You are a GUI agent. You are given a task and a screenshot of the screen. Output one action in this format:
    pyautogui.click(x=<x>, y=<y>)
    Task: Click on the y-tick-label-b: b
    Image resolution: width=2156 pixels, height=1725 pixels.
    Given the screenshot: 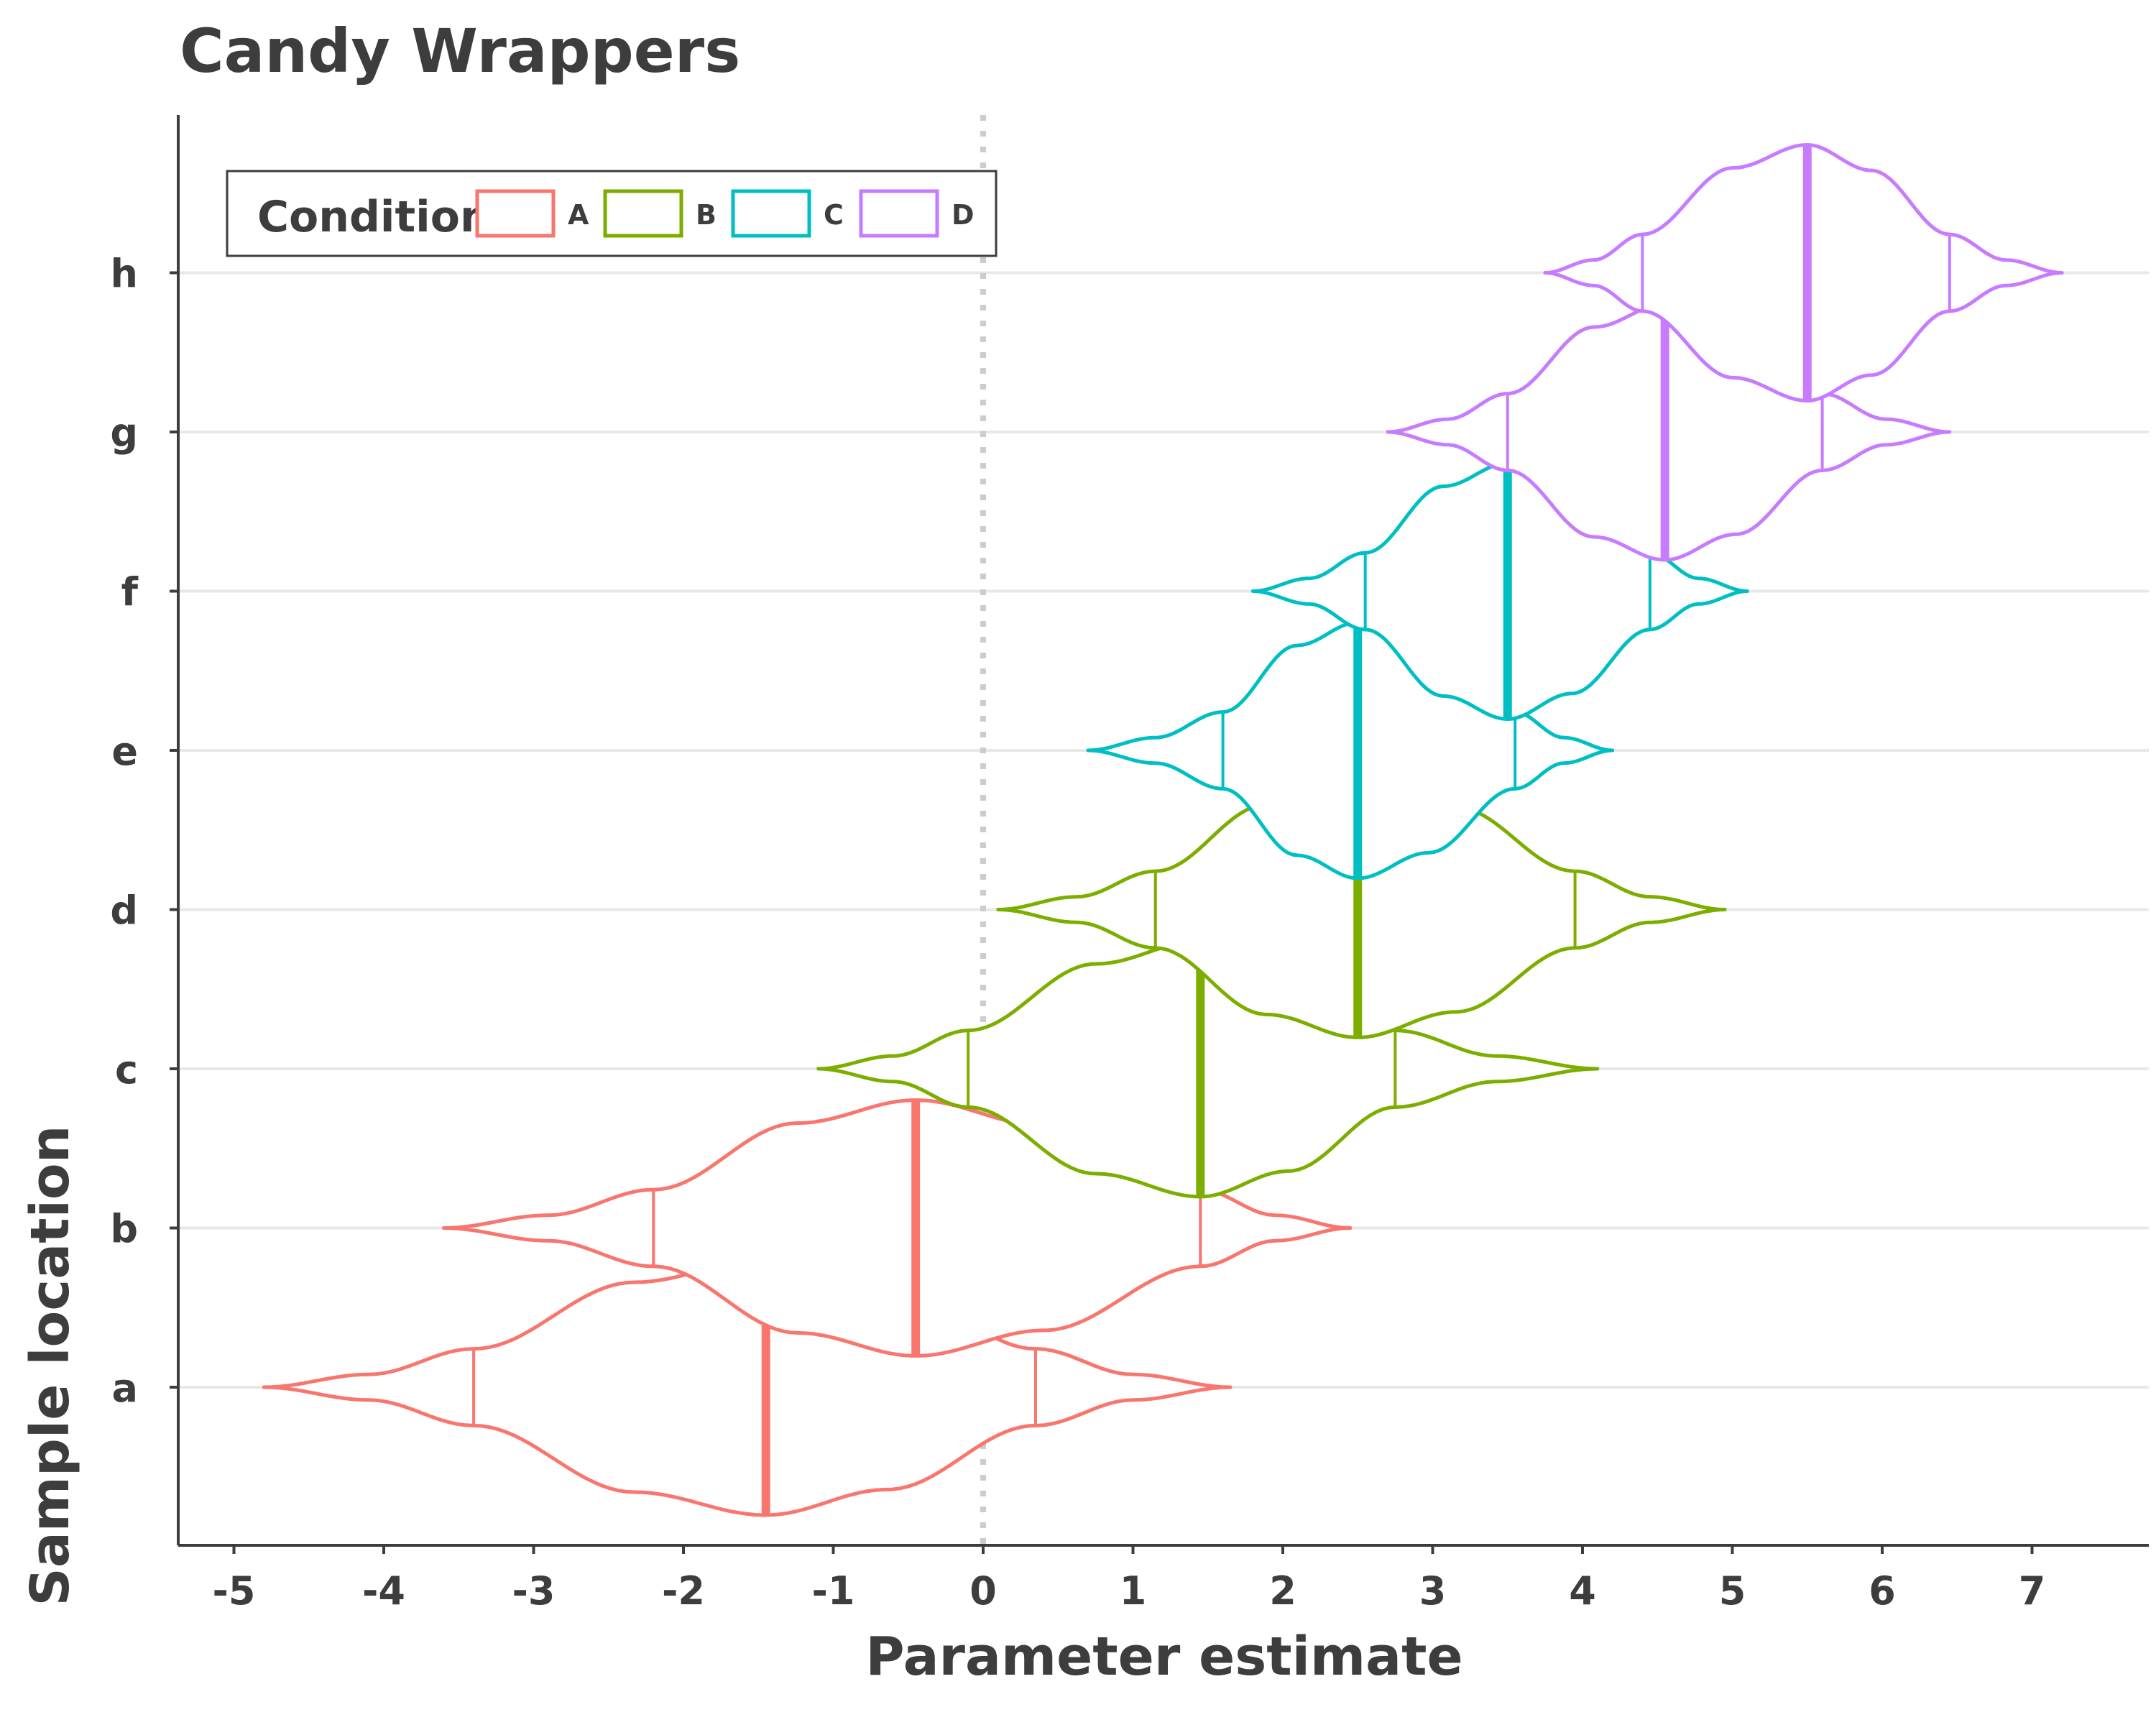 What is the action you would take?
    pyautogui.click(x=124, y=1229)
    